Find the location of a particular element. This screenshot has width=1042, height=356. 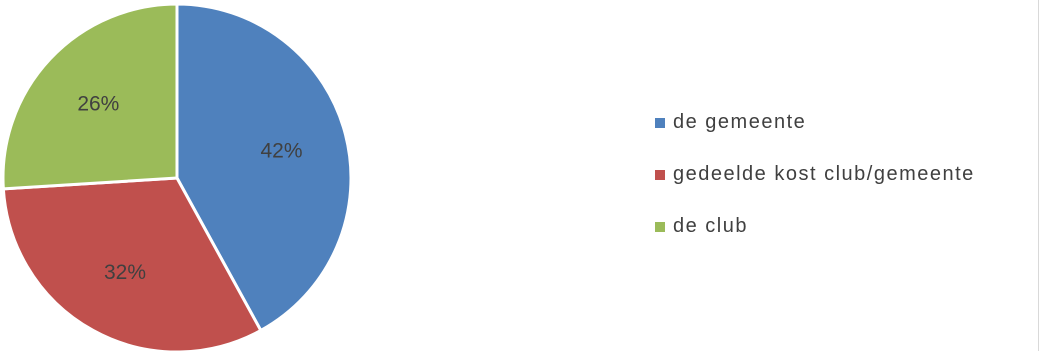

pie-slice-gedeelde-kost-club-gemeente is located at coordinates (132, 265).